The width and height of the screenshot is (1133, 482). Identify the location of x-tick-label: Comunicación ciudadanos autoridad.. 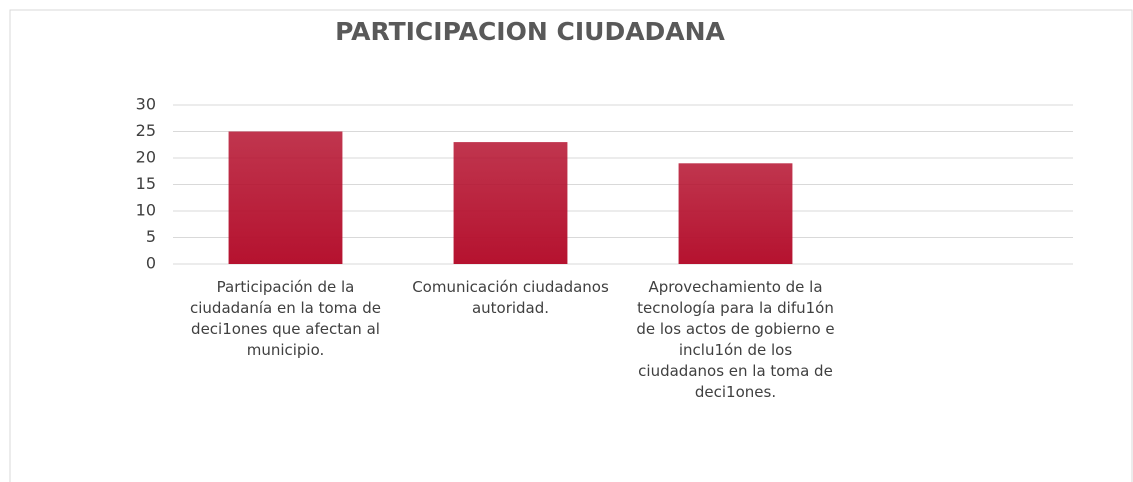
(510, 297).